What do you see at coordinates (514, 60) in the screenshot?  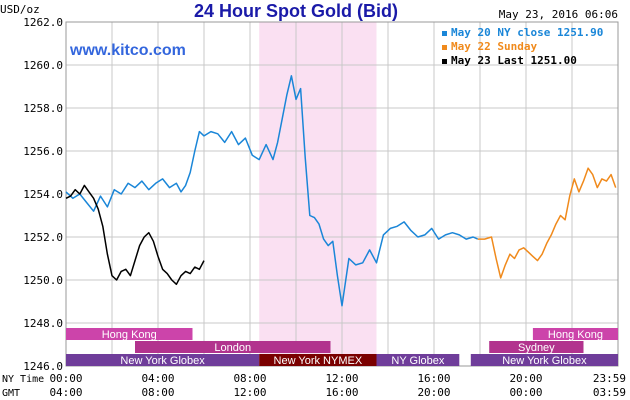 I see `legend-entry: May 23 Last 1251.00` at bounding box center [514, 60].